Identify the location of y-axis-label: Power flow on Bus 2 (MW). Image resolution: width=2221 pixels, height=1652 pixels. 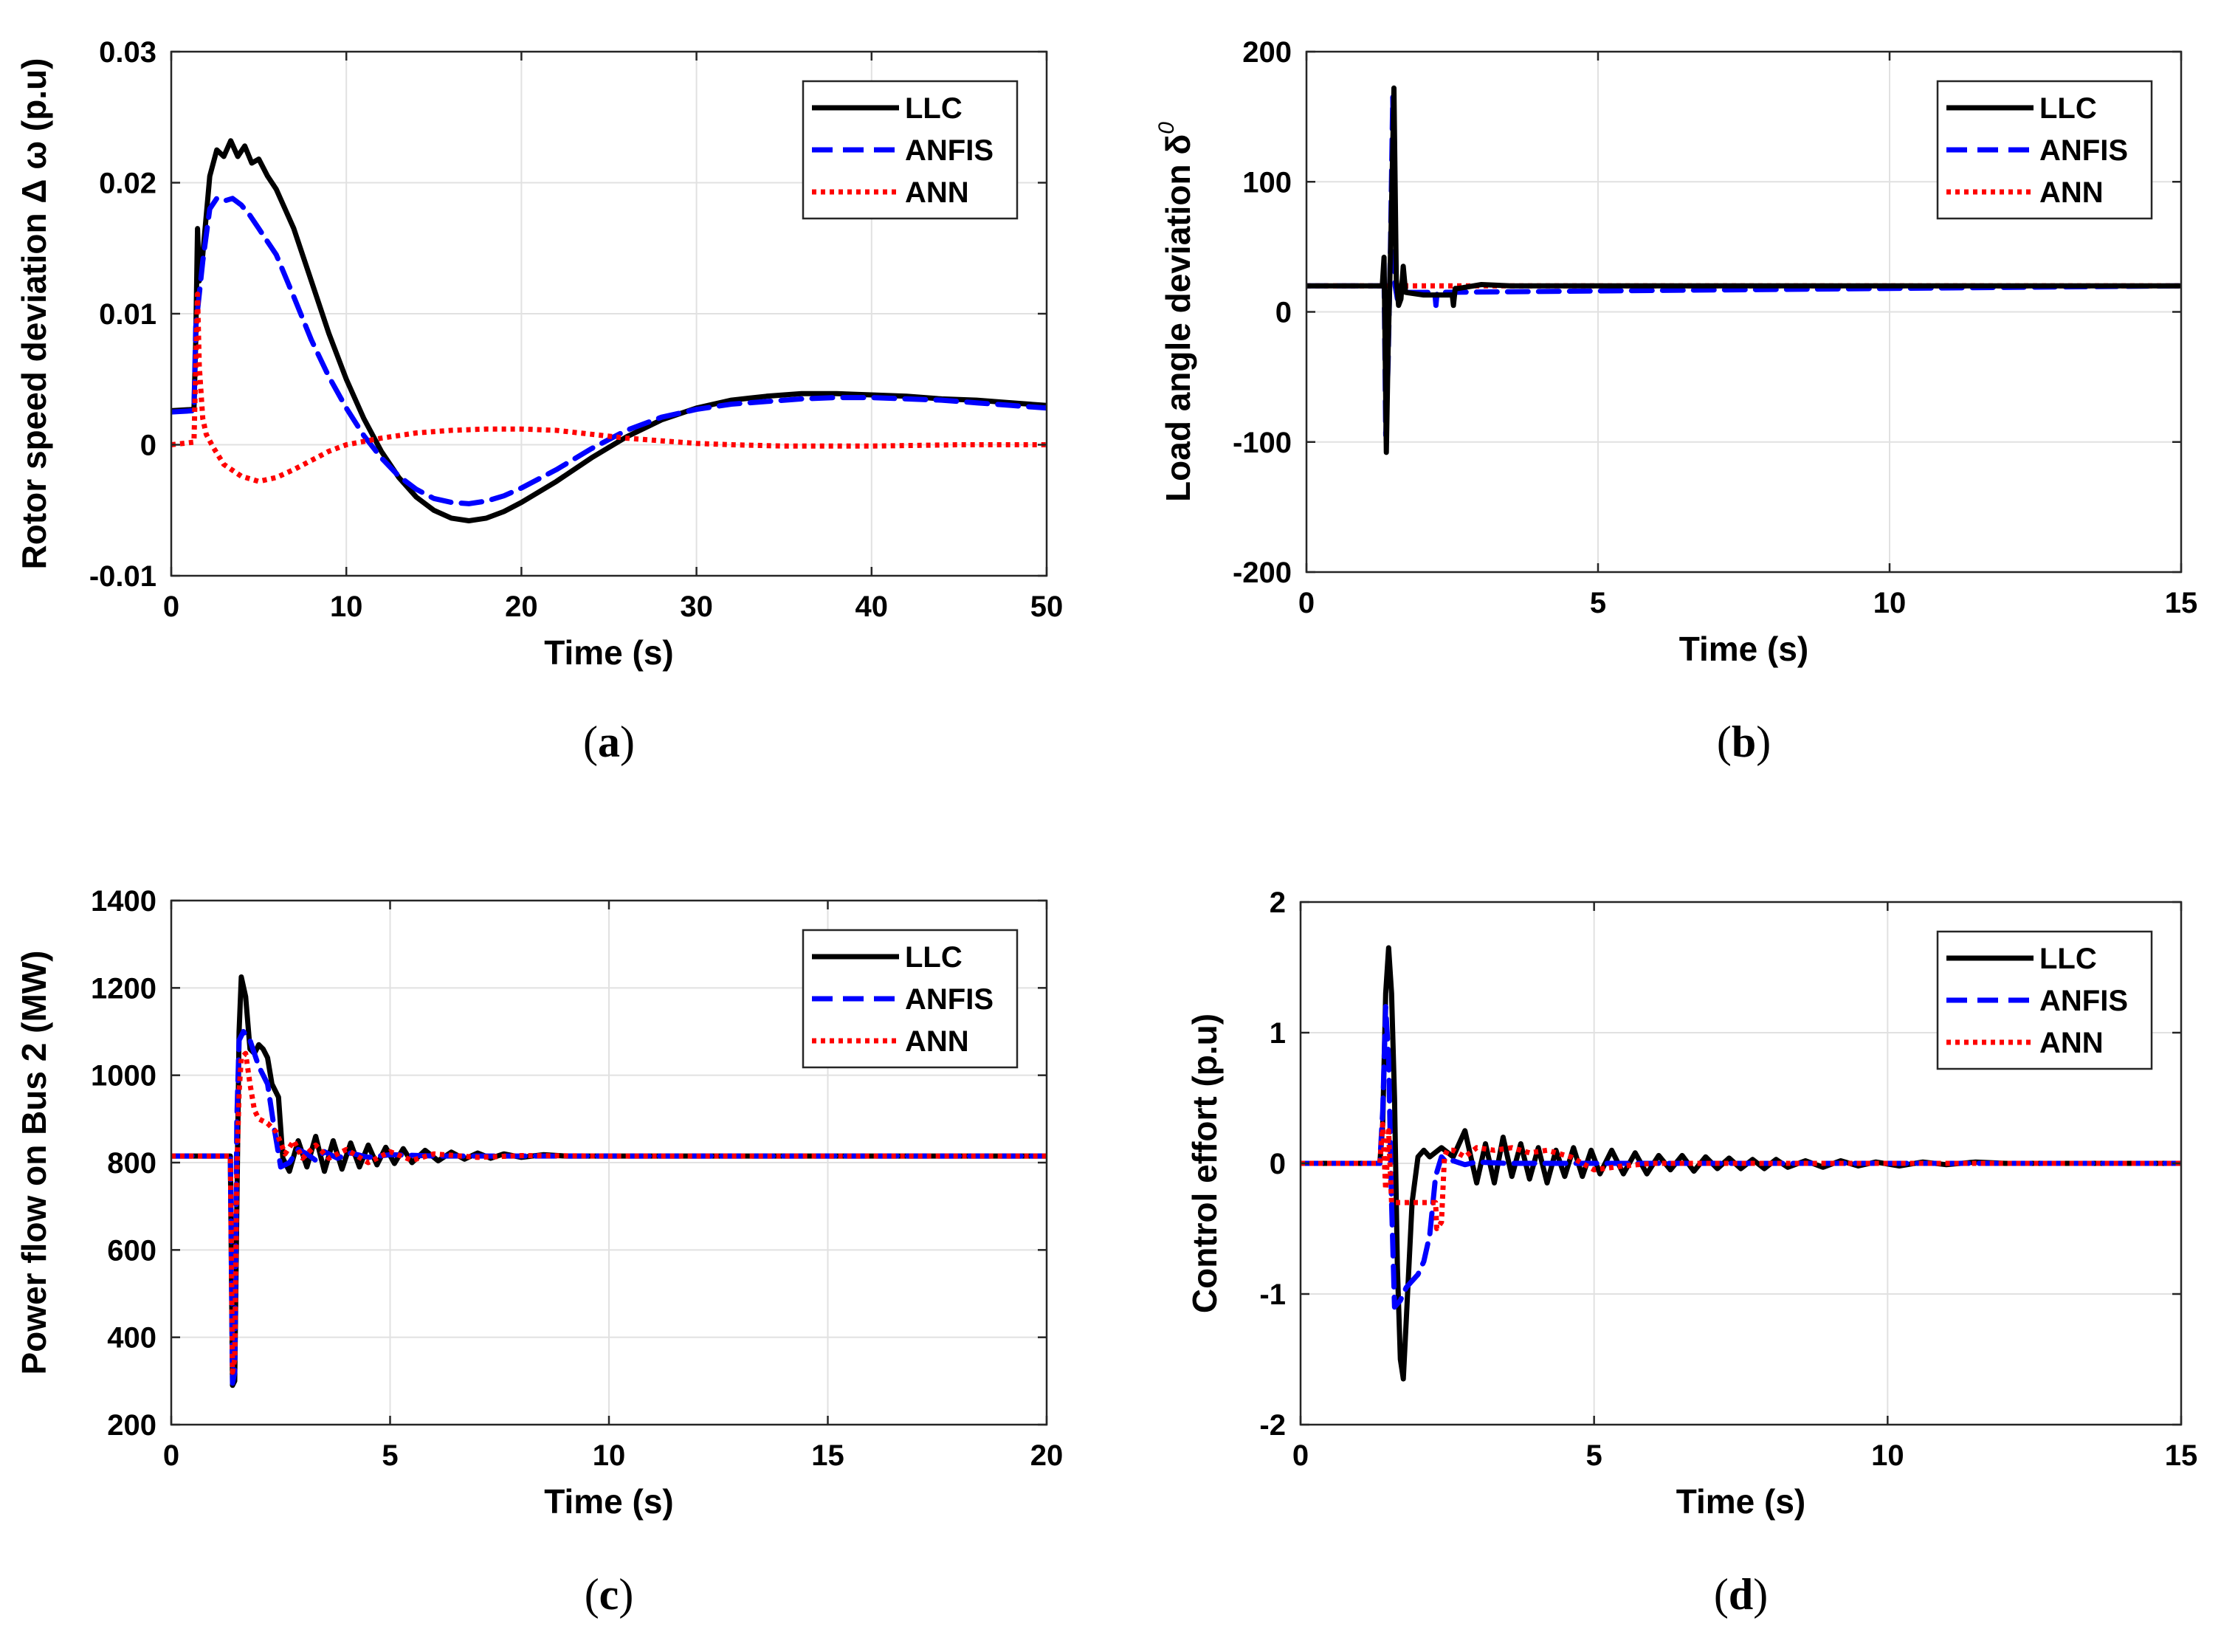
(34, 1163).